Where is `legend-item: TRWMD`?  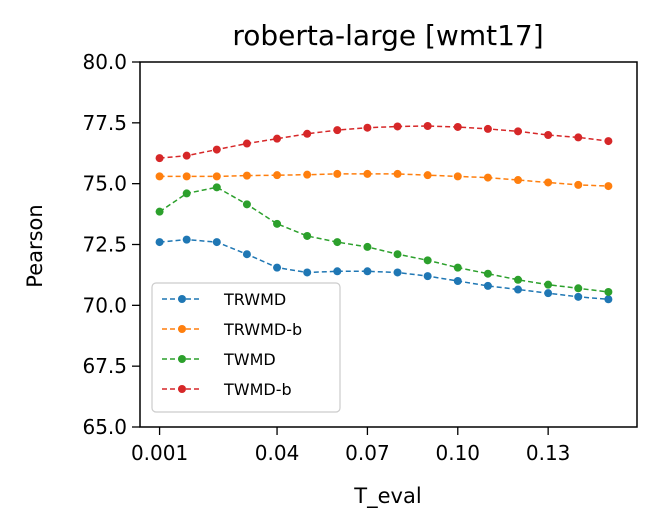 legend-item: TRWMD is located at coordinates (224, 299).